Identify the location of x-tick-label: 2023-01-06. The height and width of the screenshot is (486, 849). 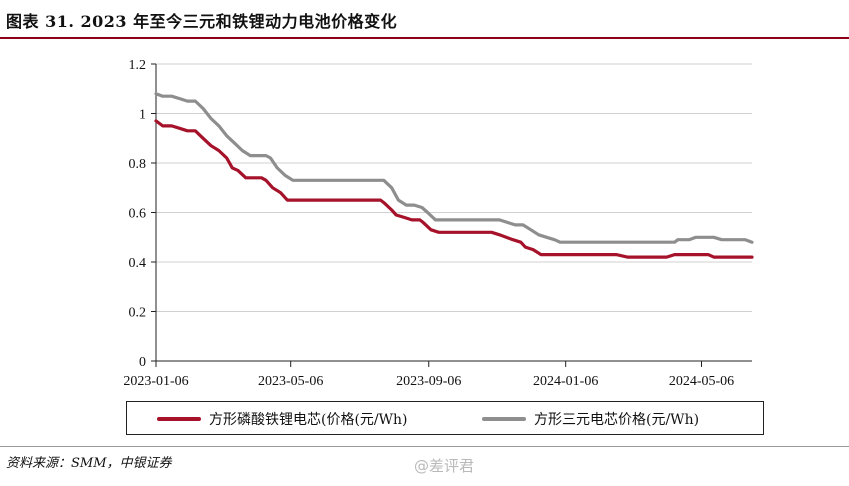
(155, 381).